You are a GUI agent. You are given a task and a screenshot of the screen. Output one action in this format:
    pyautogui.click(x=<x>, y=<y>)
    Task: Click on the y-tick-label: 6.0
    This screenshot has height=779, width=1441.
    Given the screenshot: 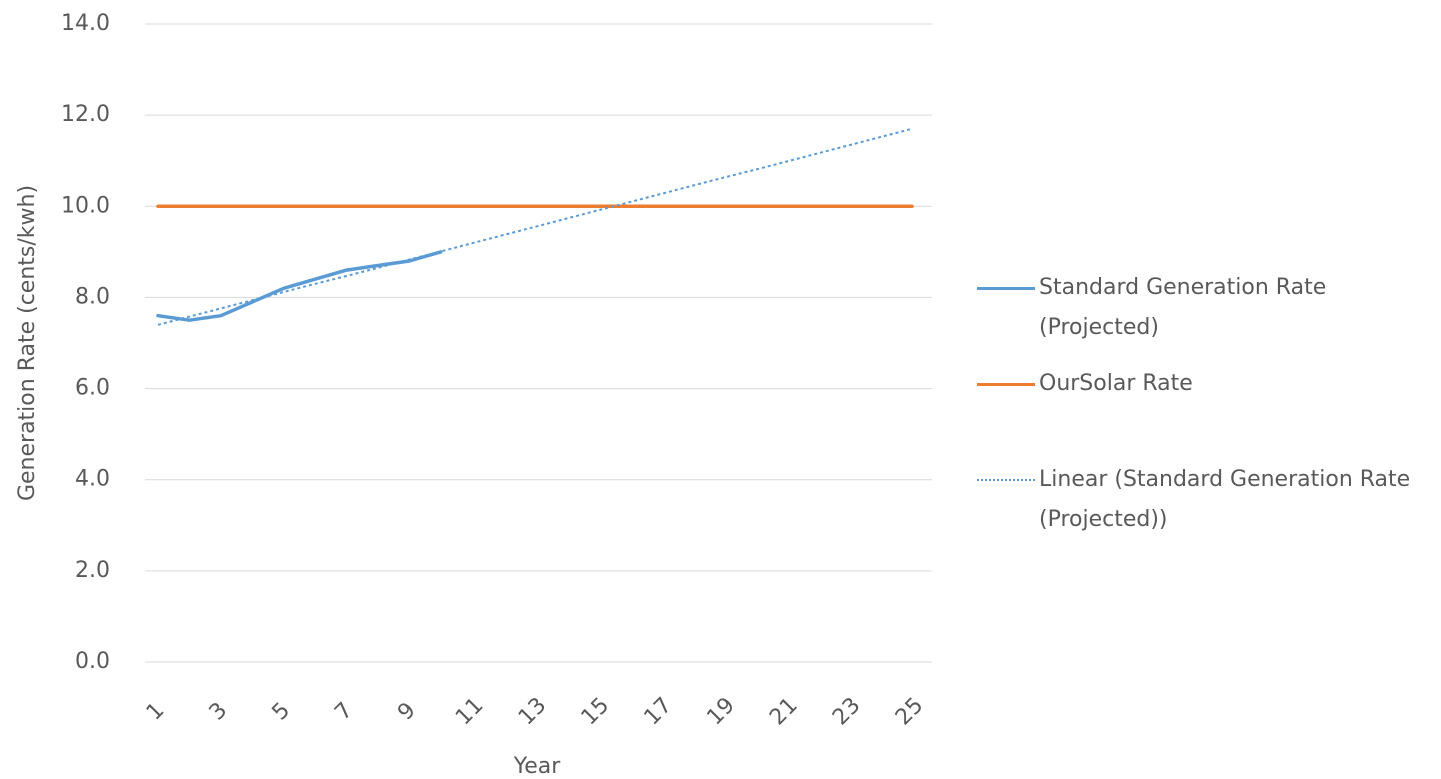 What is the action you would take?
    pyautogui.click(x=92, y=388)
    